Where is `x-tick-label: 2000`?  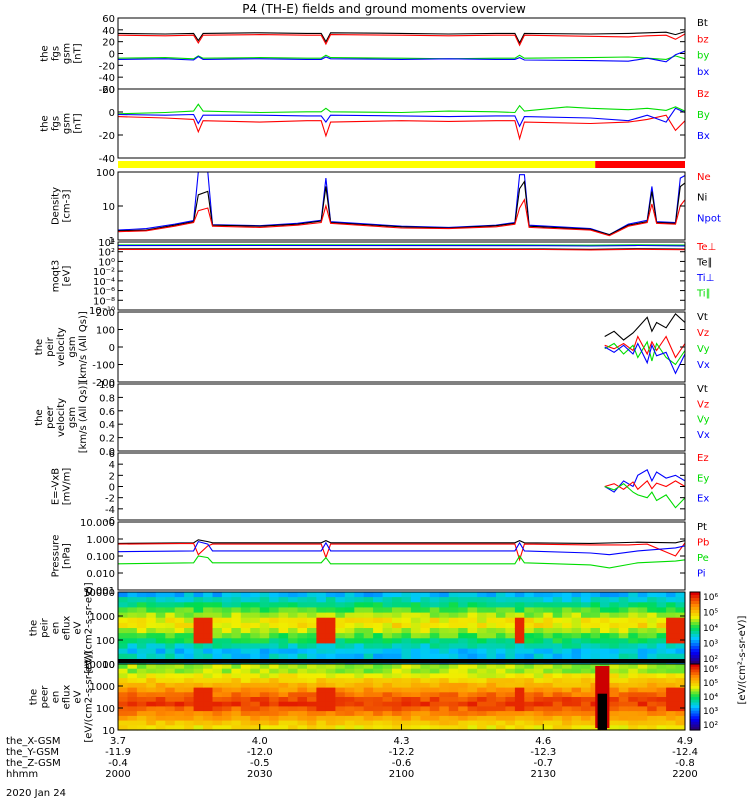 x-tick-label: 2000 is located at coordinates (117, 774).